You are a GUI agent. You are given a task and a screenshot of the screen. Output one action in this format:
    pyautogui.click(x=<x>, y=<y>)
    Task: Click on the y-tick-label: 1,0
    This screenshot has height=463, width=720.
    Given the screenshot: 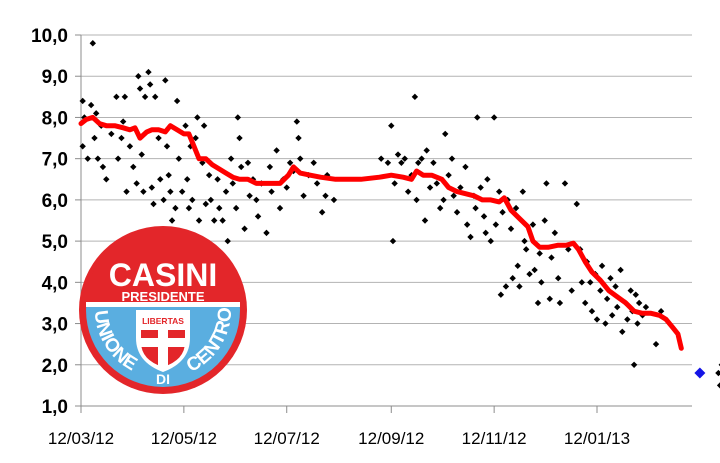 What is the action you would take?
    pyautogui.click(x=55, y=407)
    